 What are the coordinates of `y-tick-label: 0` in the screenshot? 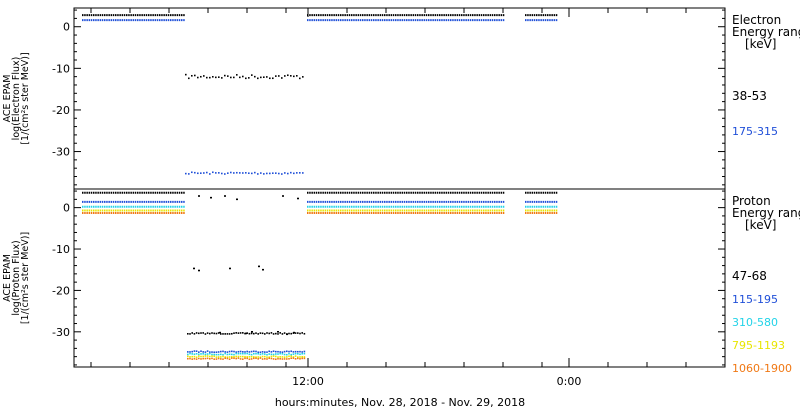 It's located at (66, 27).